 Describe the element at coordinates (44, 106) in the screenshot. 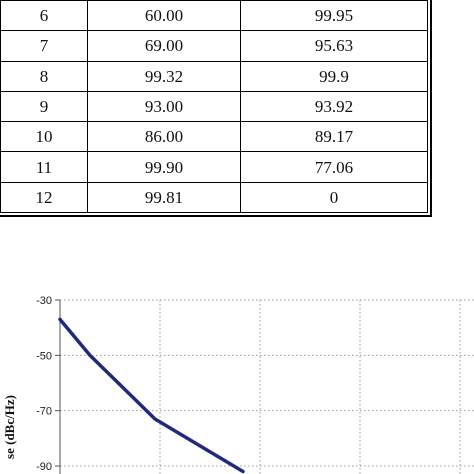

I see `table-cell: 9` at that location.